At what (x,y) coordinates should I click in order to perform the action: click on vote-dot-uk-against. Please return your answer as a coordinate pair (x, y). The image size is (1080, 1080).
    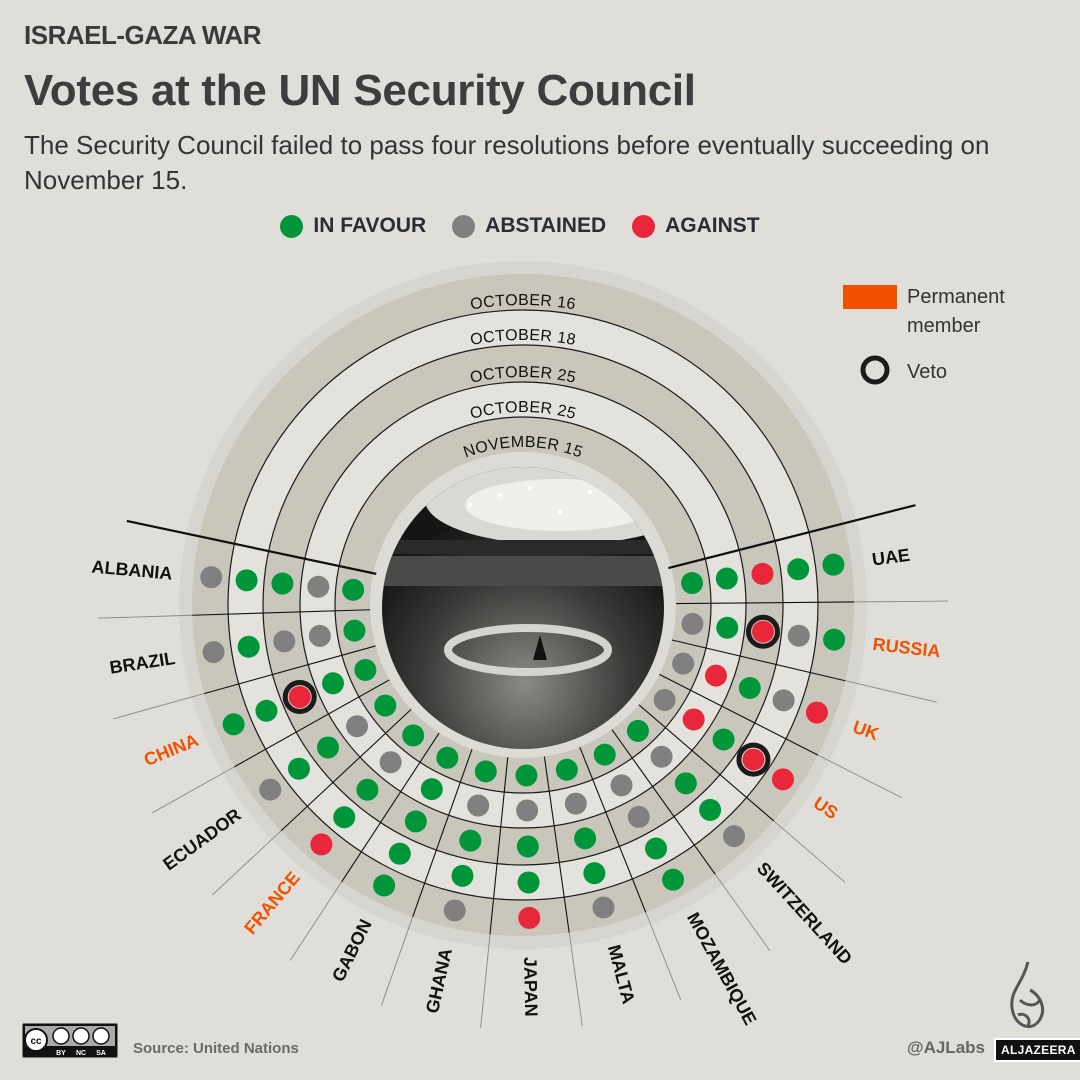
    Looking at the image, I should click on (715, 675).